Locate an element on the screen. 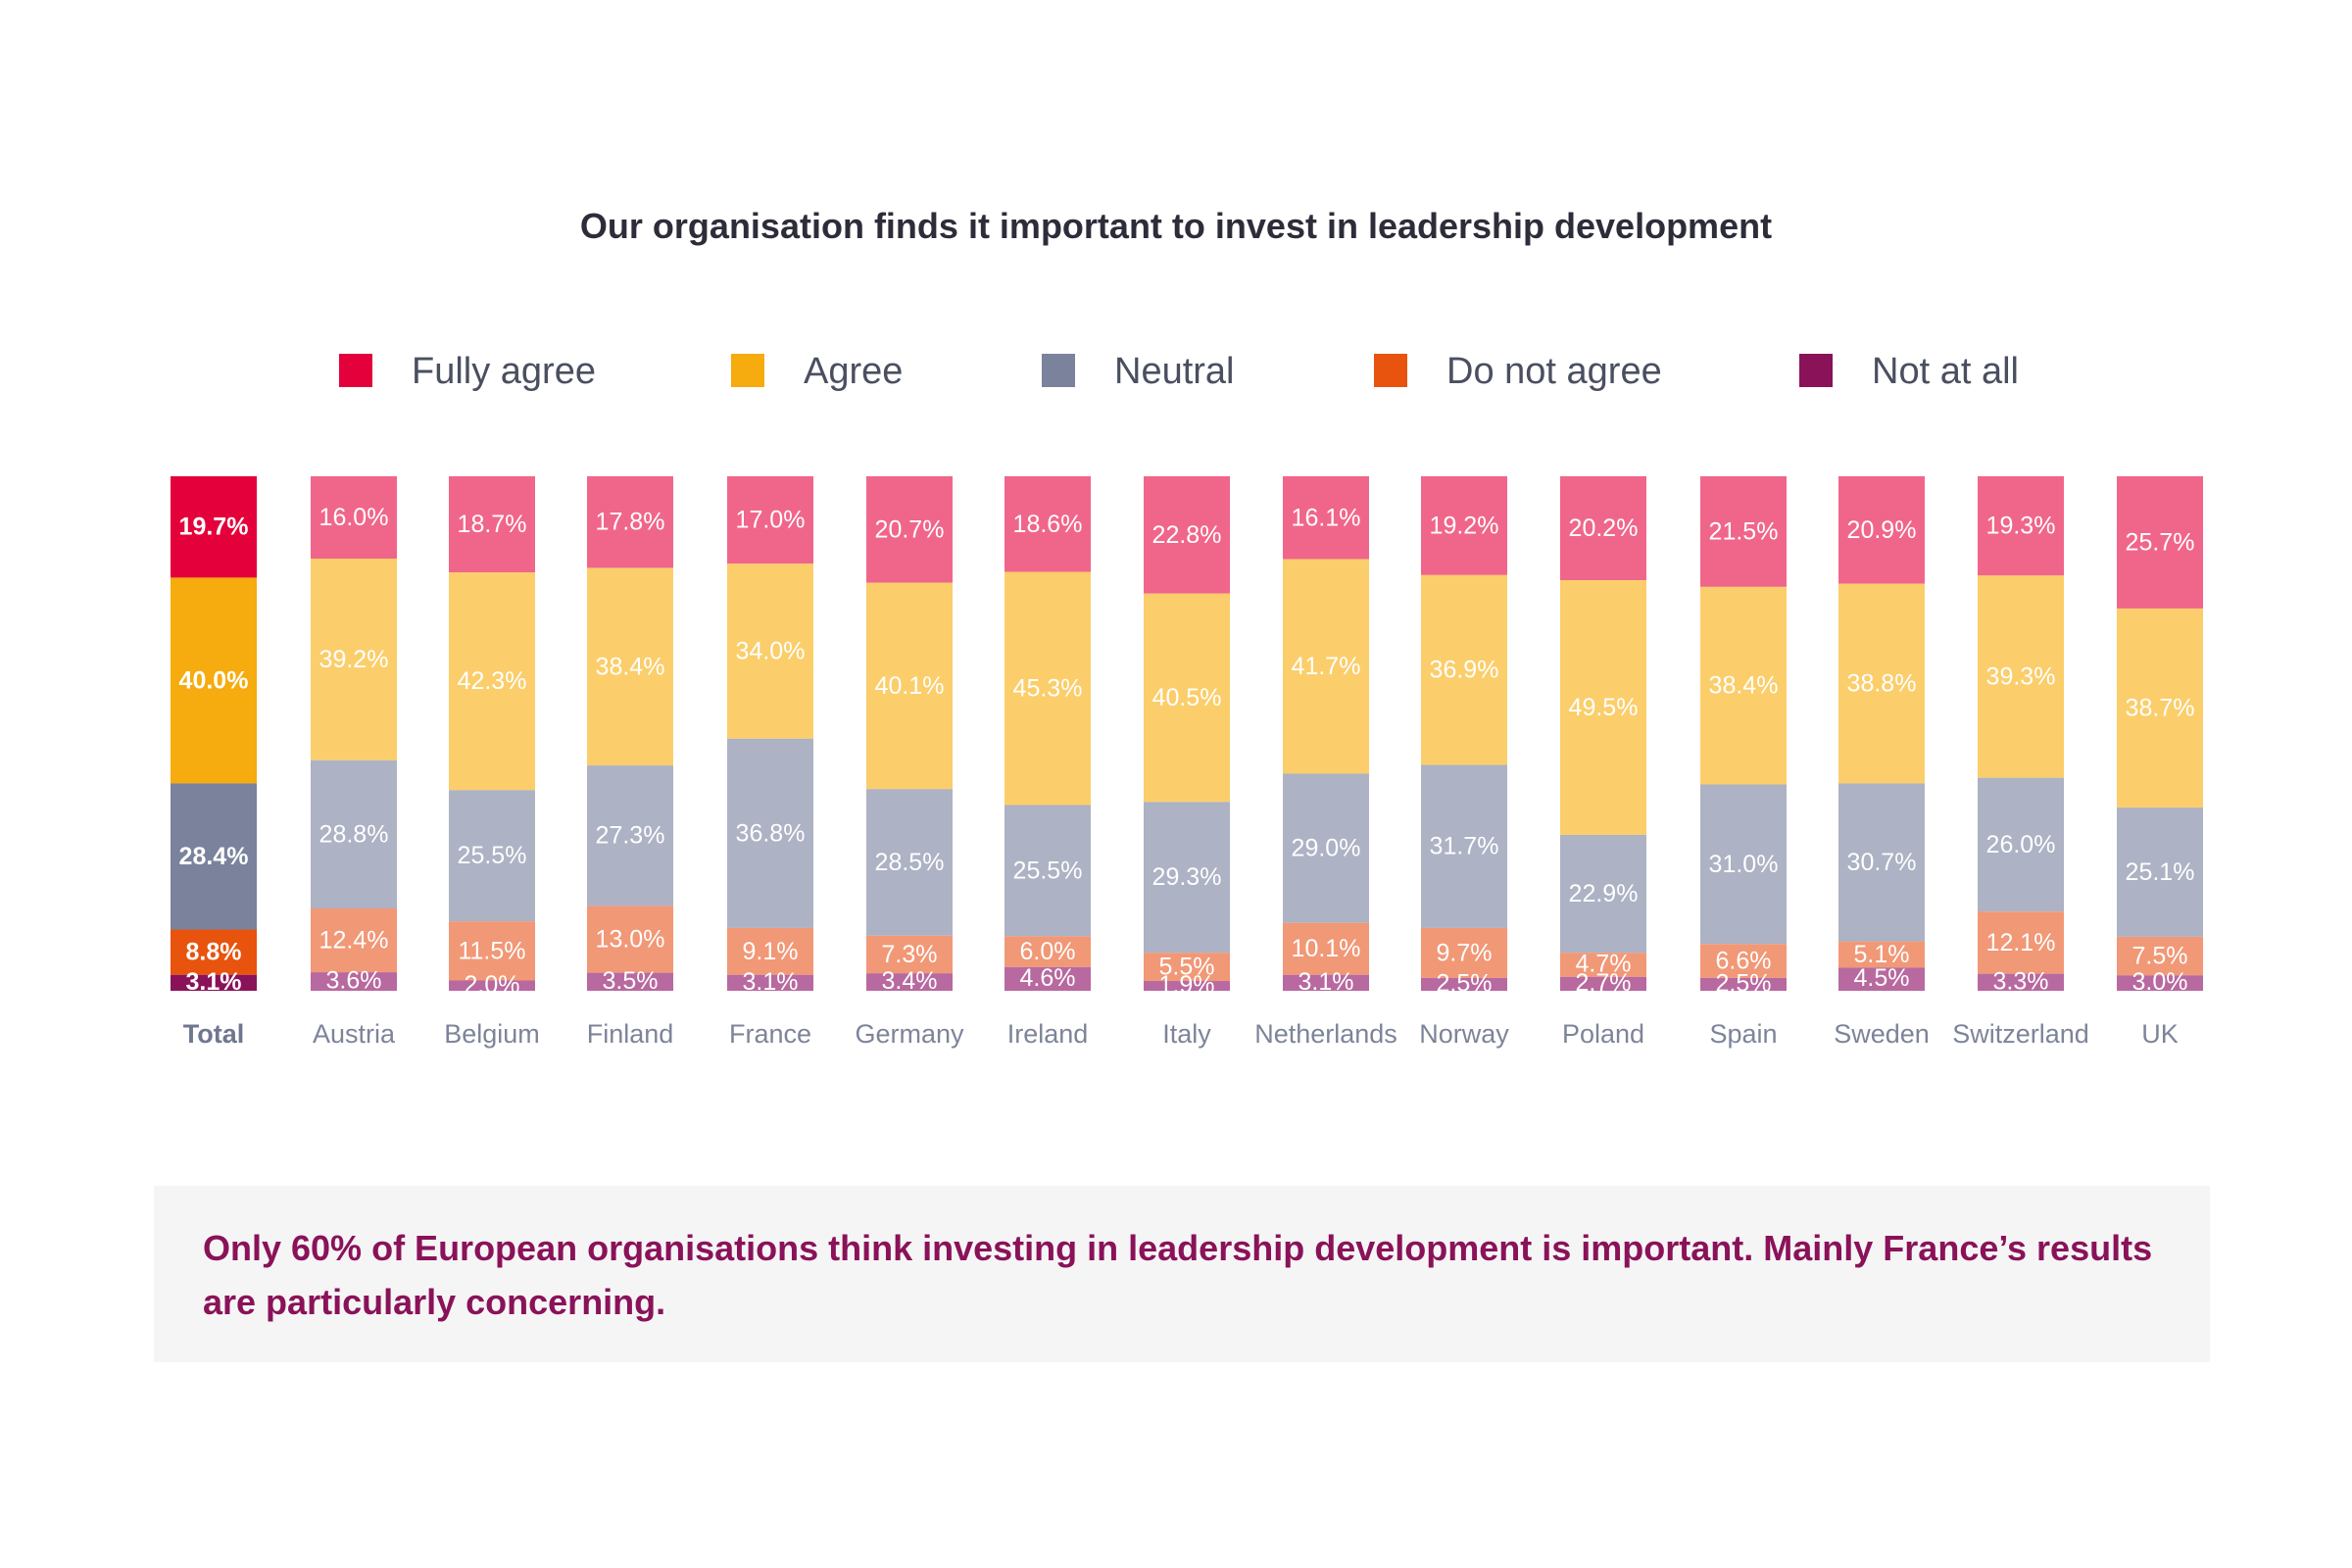 The height and width of the screenshot is (1568, 2352). segment-finland-neutral is located at coordinates (630, 835).